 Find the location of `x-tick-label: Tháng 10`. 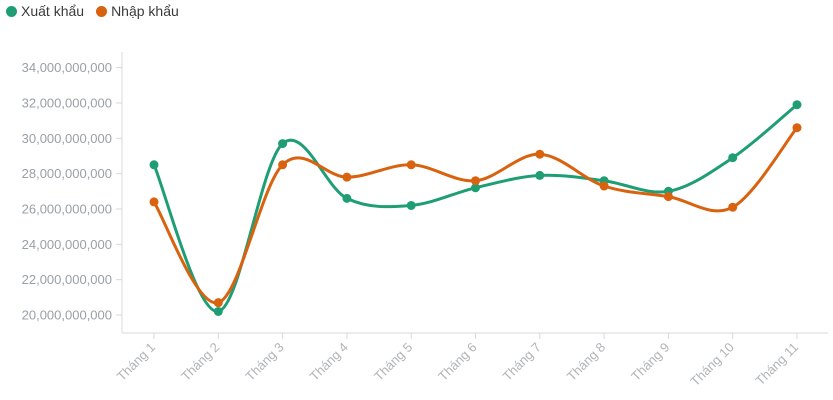

x-tick-label: Tháng 10 is located at coordinates (711, 364).